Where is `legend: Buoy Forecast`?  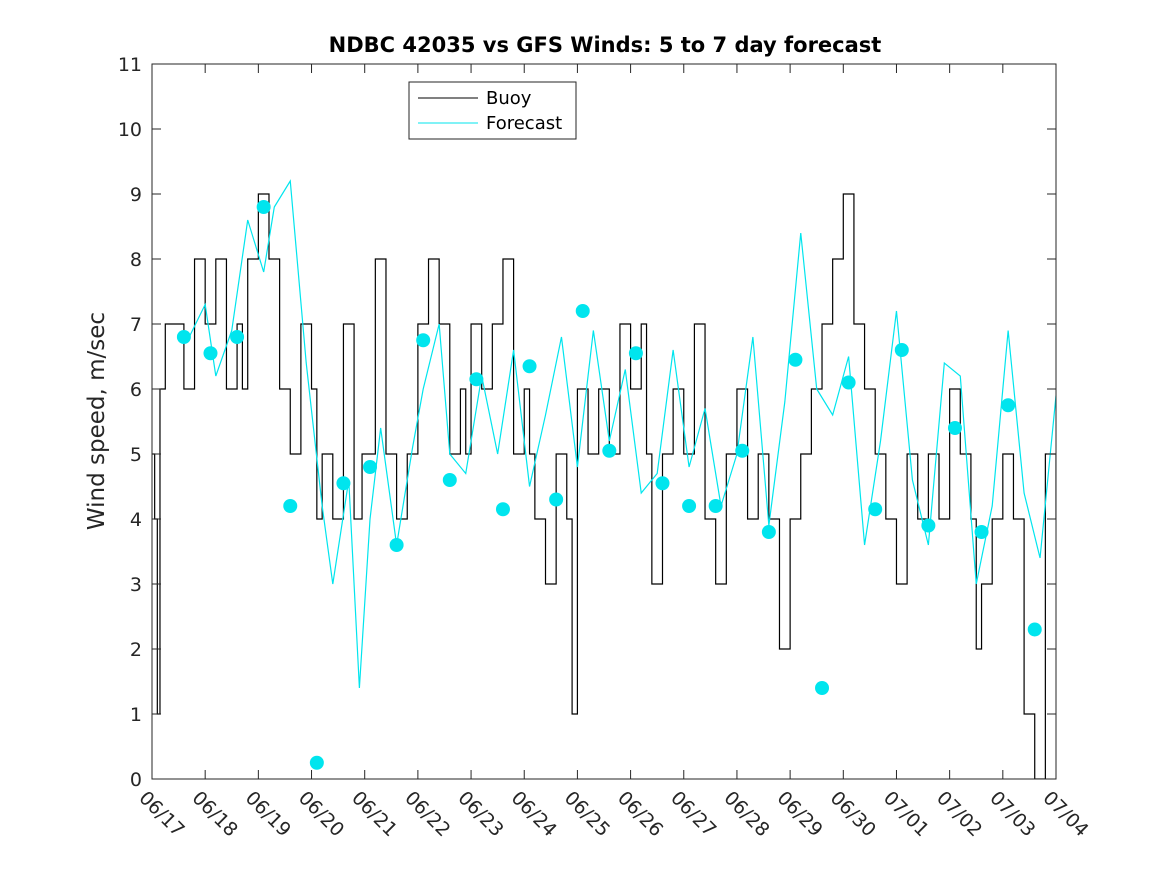
legend: Buoy Forecast is located at coordinates (492, 110).